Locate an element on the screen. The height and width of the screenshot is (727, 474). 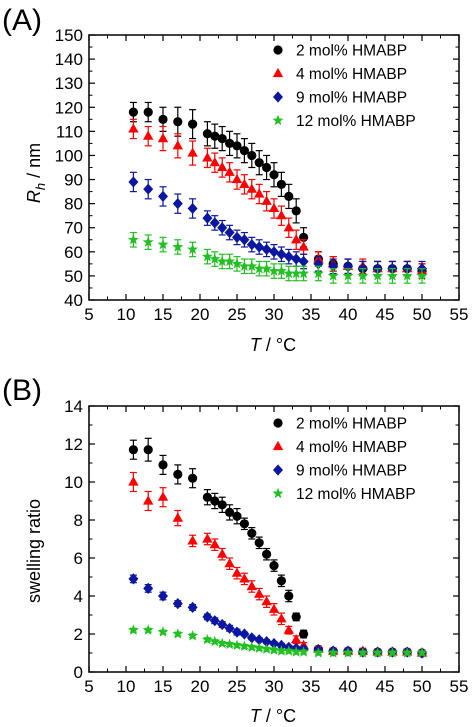
x-tick-label: 35 is located at coordinates (311, 686).